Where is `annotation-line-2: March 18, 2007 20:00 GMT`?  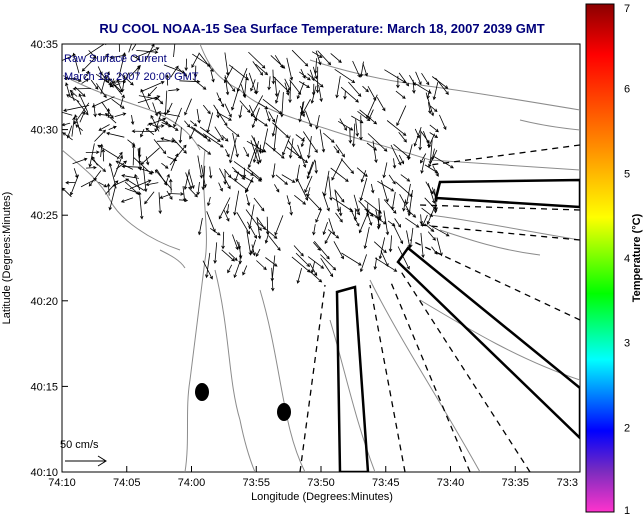 annotation-line-2: March 18, 2007 20:00 GMT is located at coordinates (131, 77).